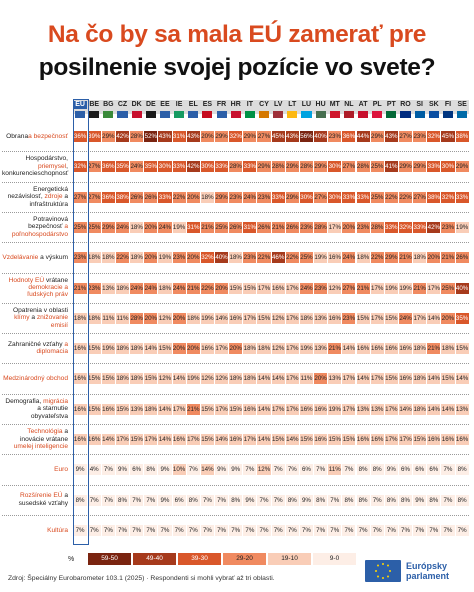  What do you see at coordinates (165, 136) in the screenshot?
I see `heatmap-cell: 43%` at bounding box center [165, 136].